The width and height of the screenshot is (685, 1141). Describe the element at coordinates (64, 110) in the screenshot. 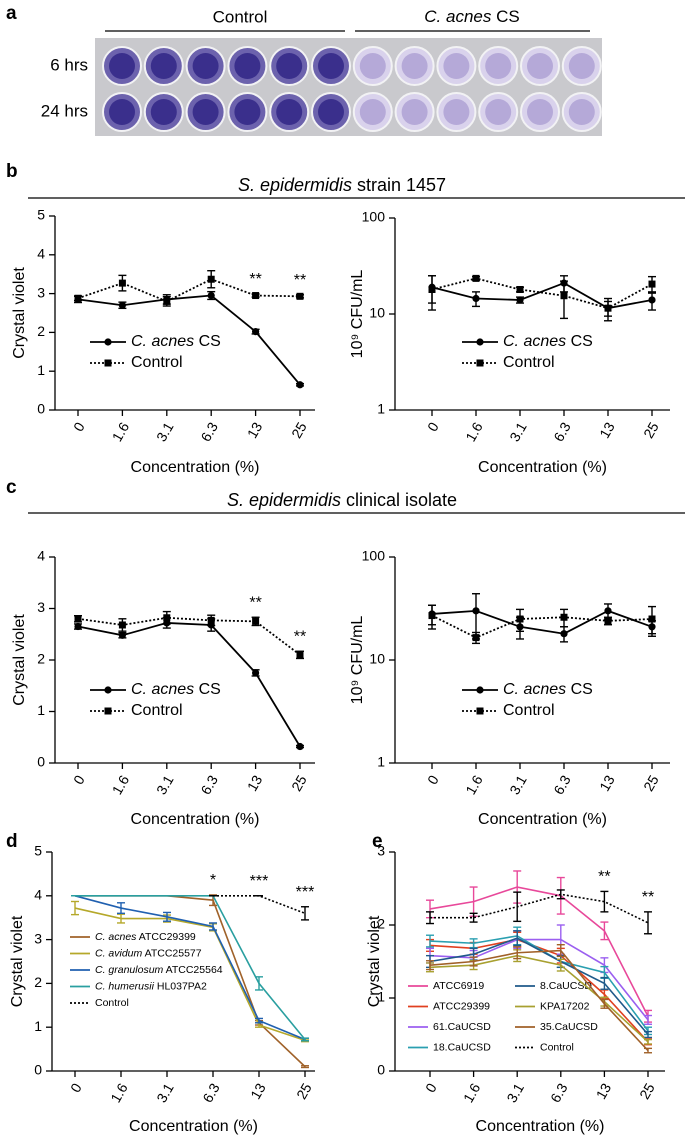

I see `row-label: 24 hrs` at that location.